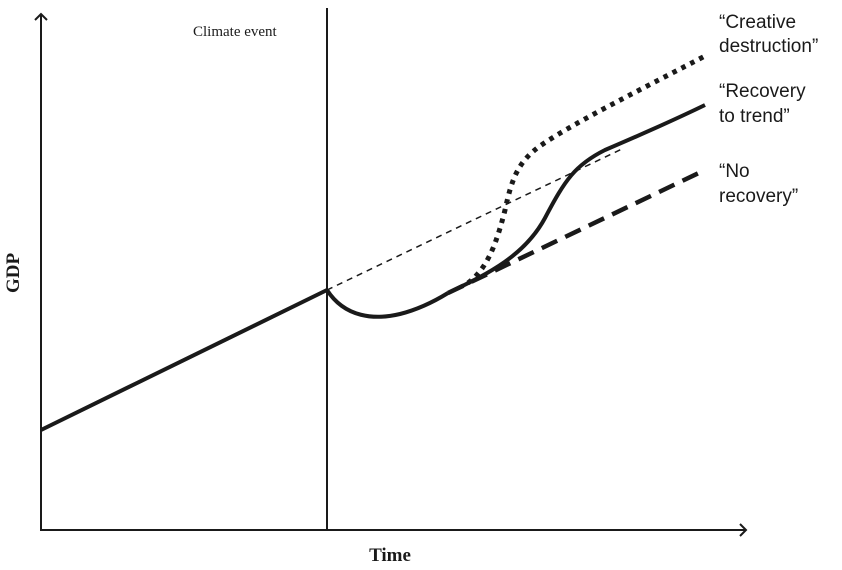 Image resolution: width=842 pixels, height=570 pixels. Describe the element at coordinates (734, 171) in the screenshot. I see `no-recovery-label-line-1: “No` at that location.